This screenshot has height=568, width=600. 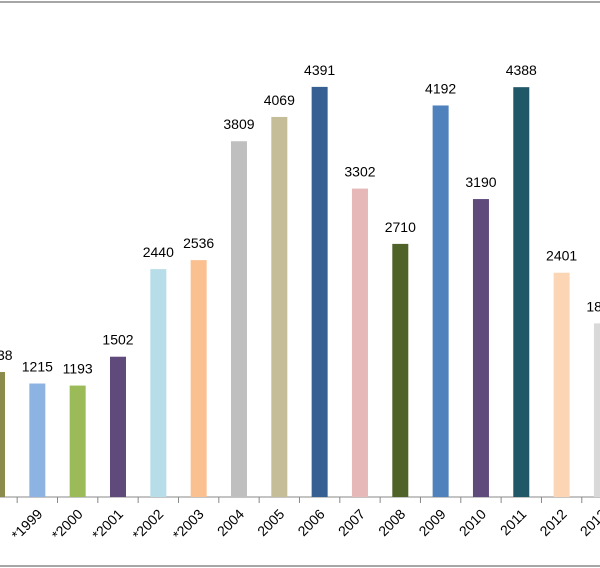 I want to click on value-label: 4388, so click(x=521, y=70).